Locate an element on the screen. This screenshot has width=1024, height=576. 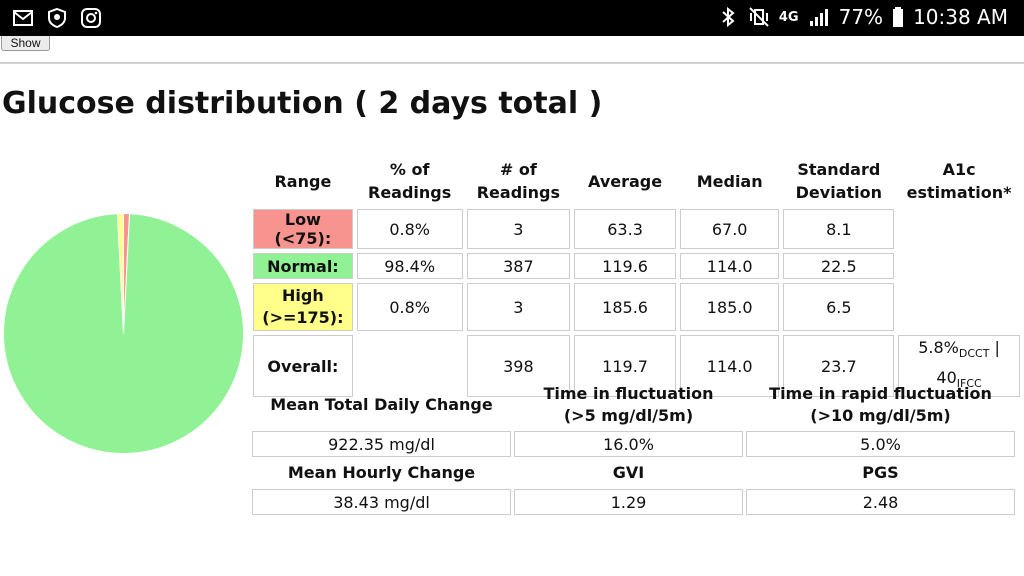
low-average: 63.3 is located at coordinates (625, 229).